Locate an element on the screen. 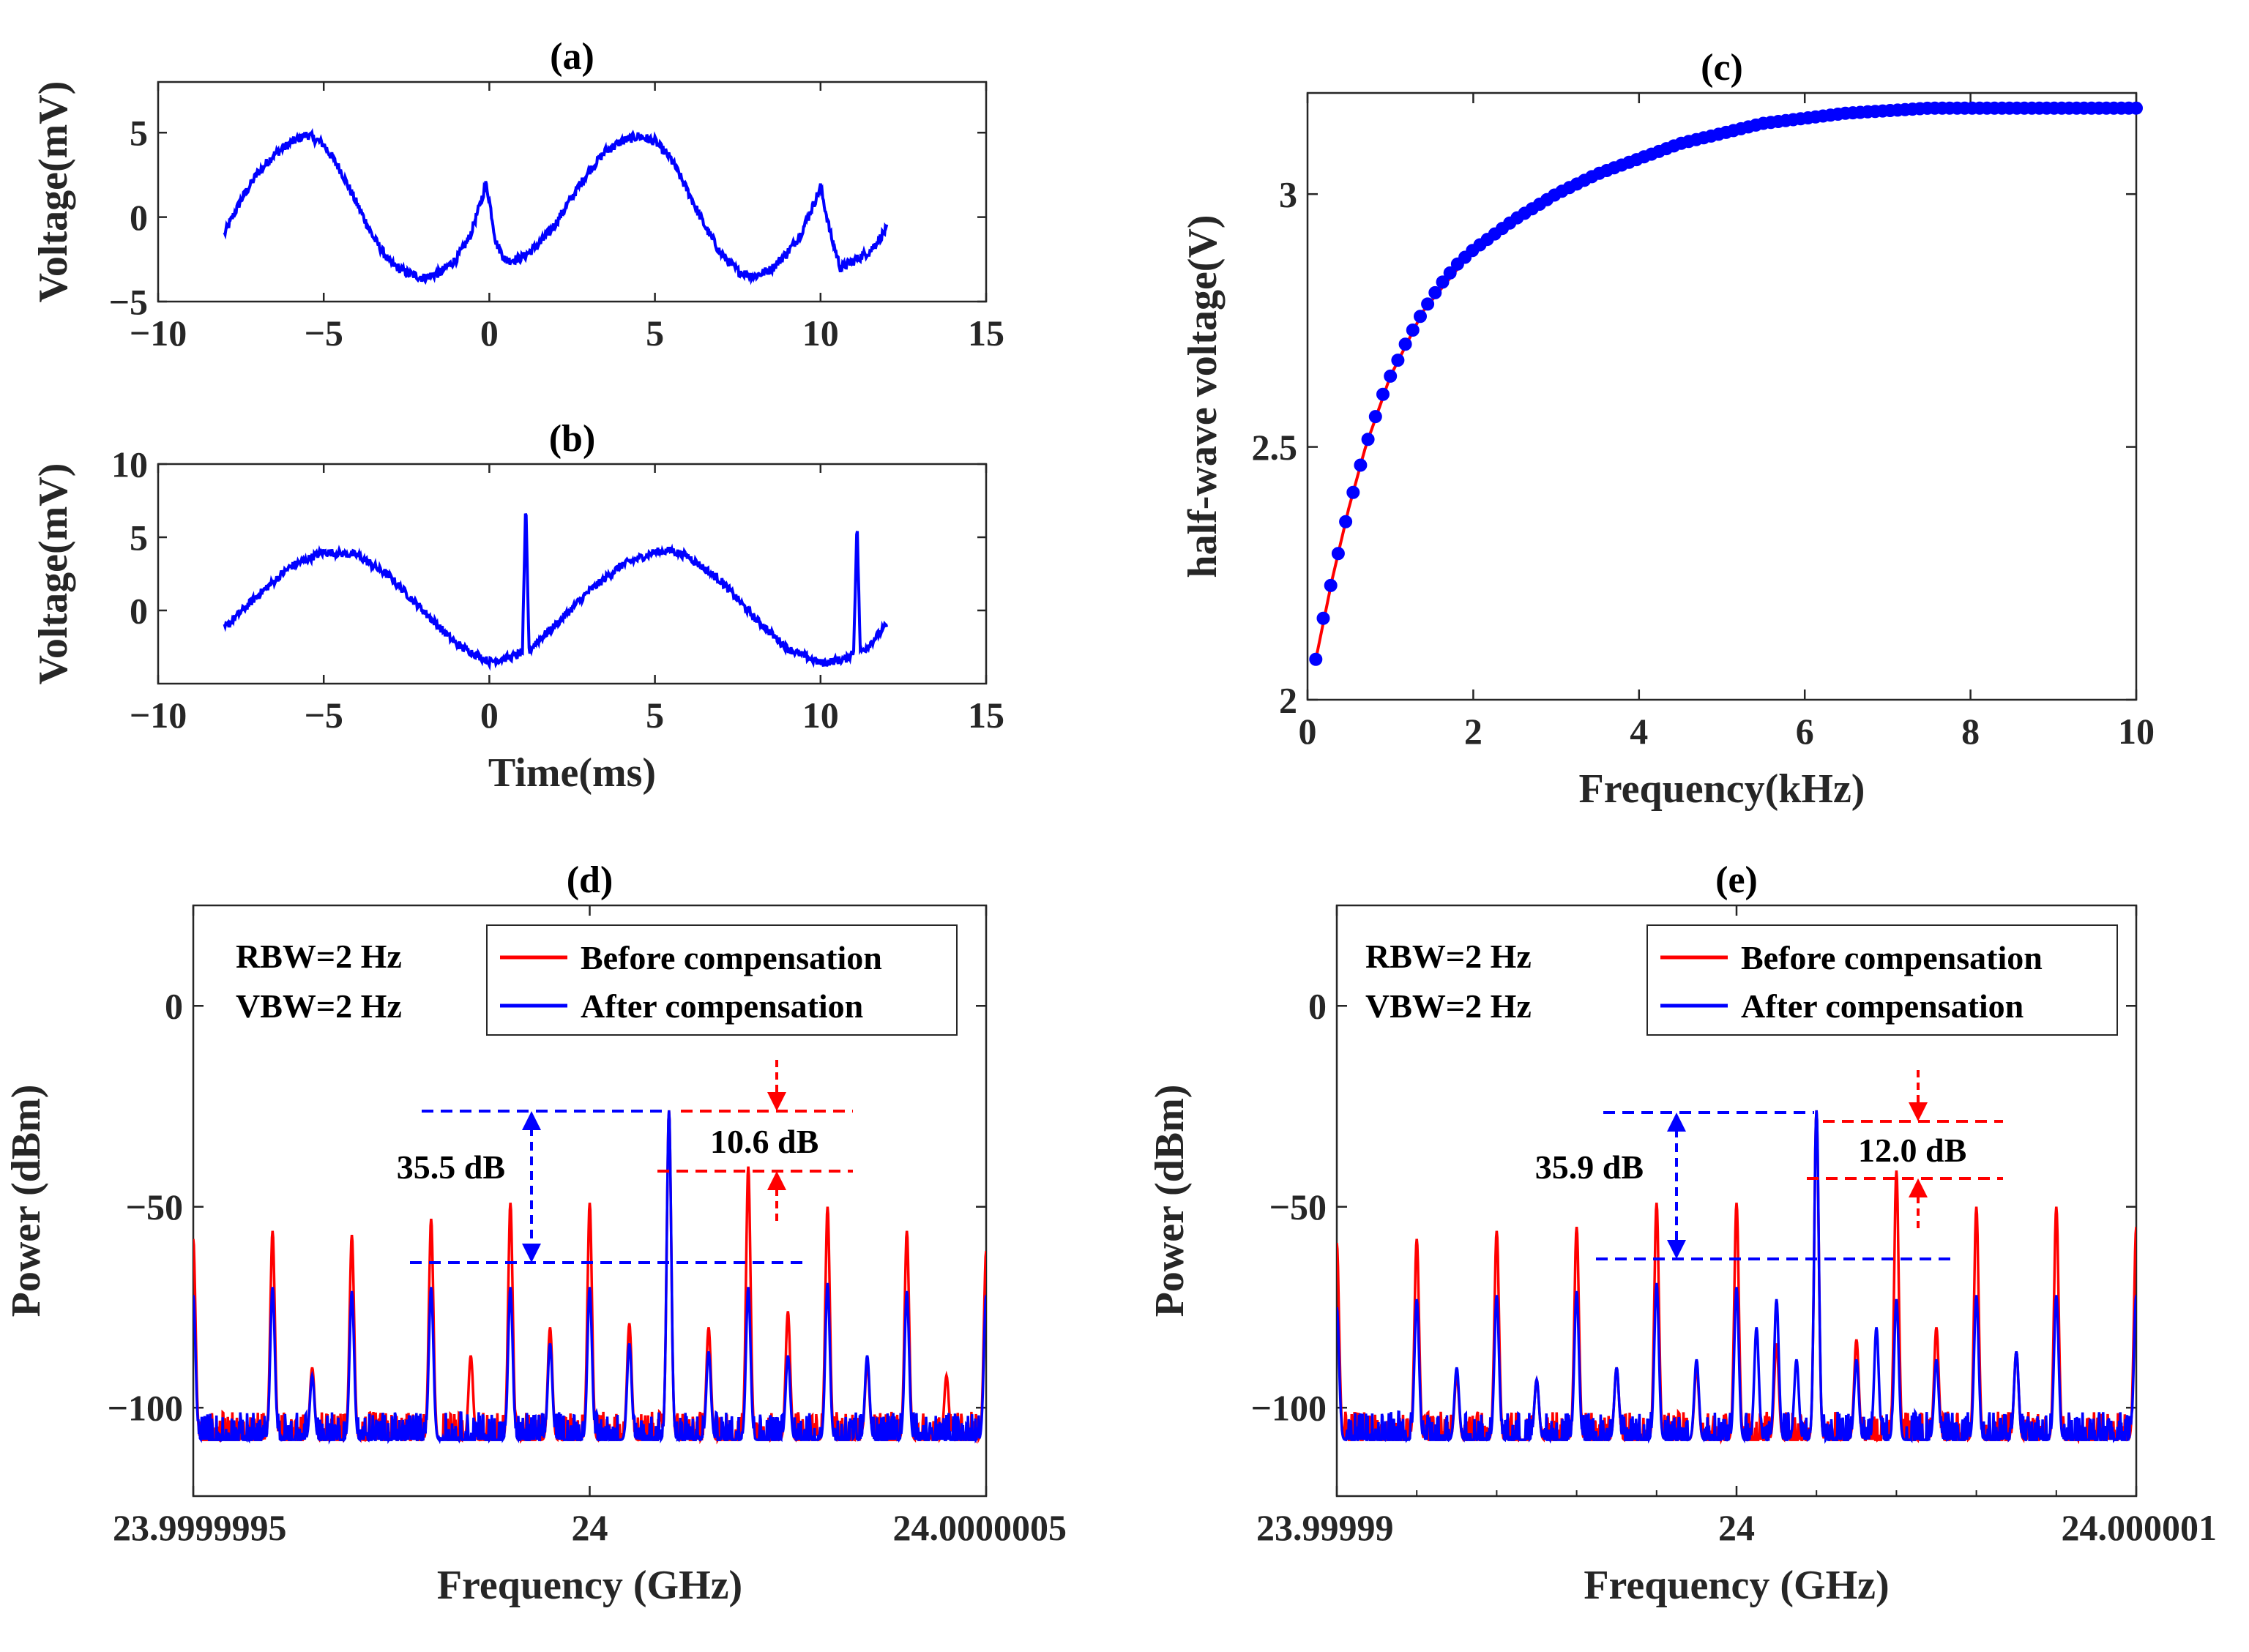 This screenshot has width=2249, height=1652. suppression-label-blue: 35.5 dB is located at coordinates (451, 1167).